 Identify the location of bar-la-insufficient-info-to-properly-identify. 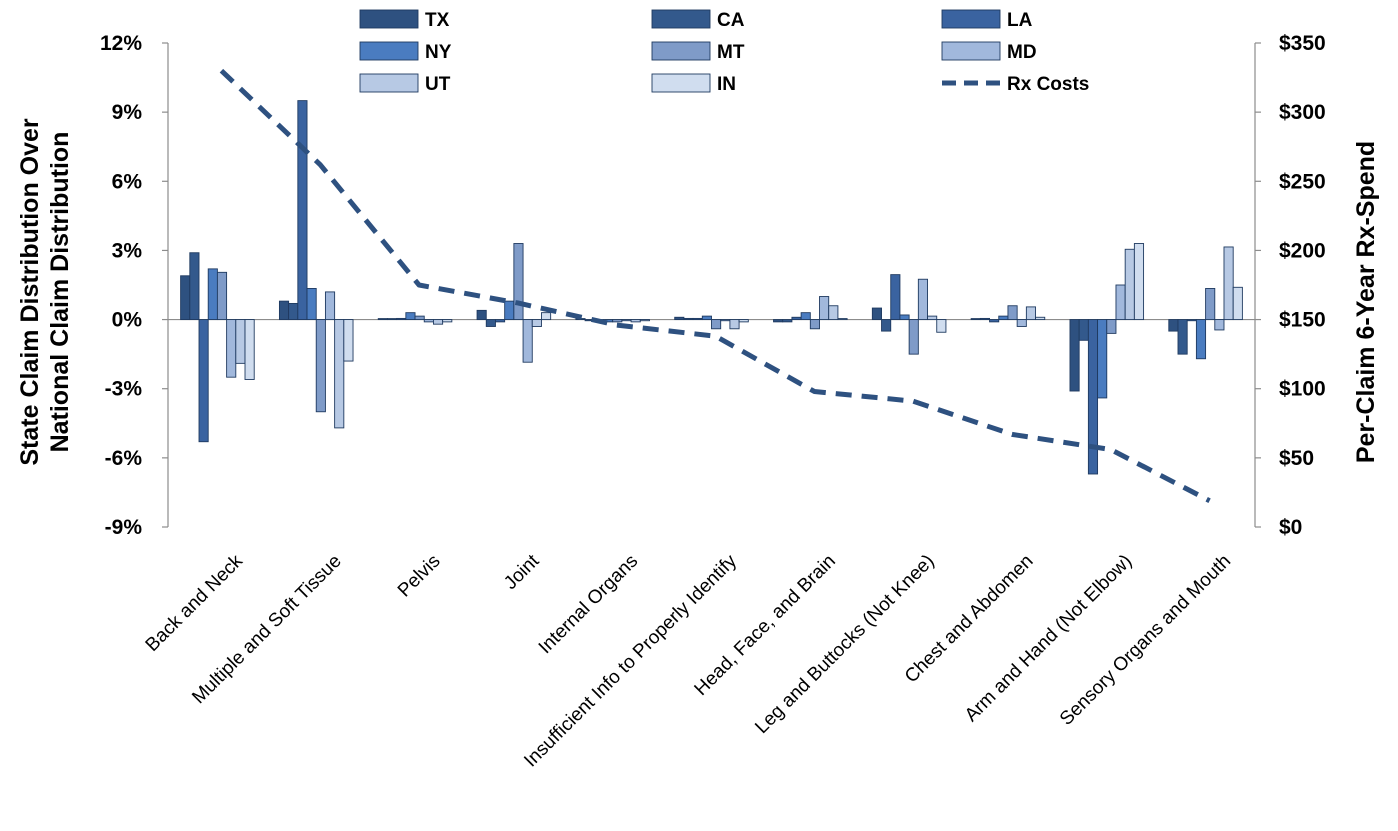
(697, 319).